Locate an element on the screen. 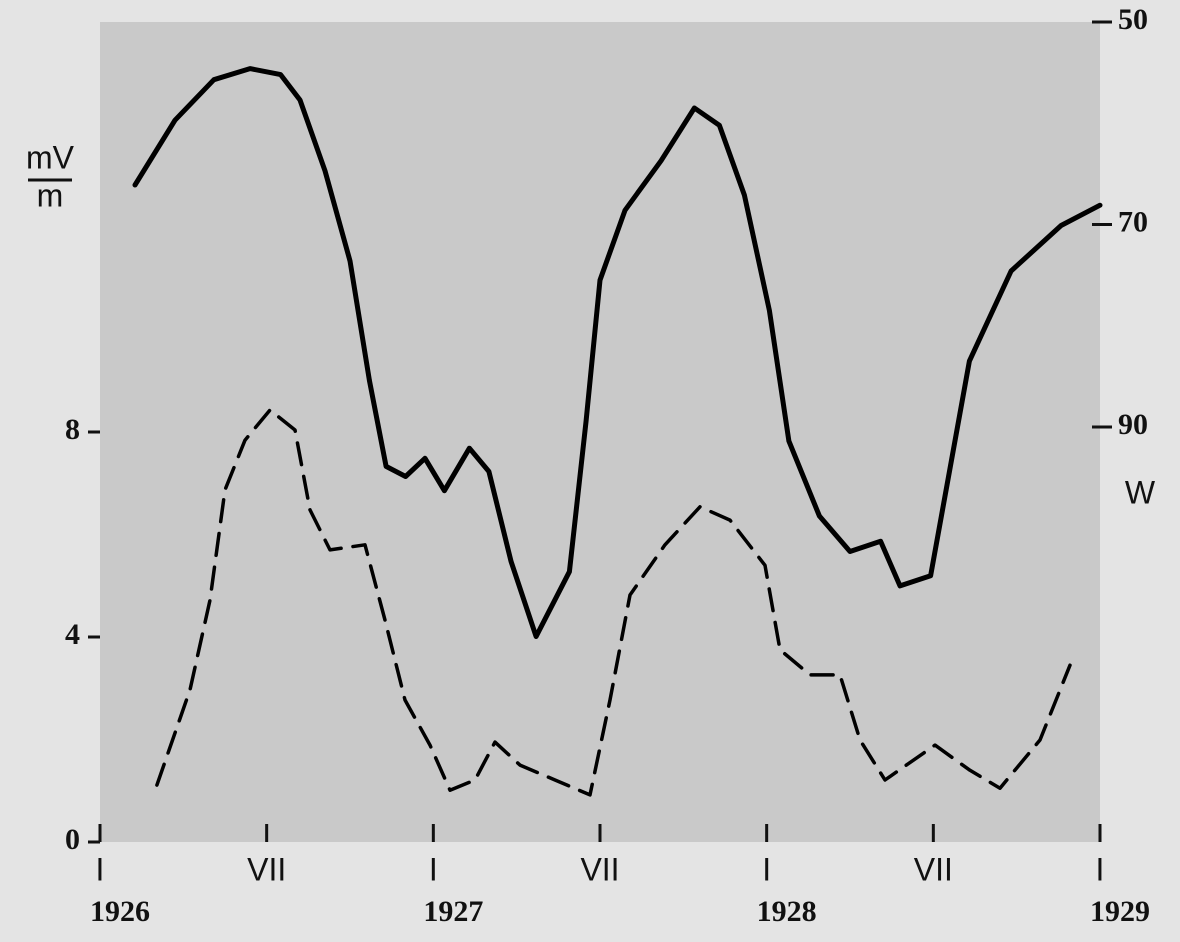  x-year-label: 1928 is located at coordinates (787, 911).